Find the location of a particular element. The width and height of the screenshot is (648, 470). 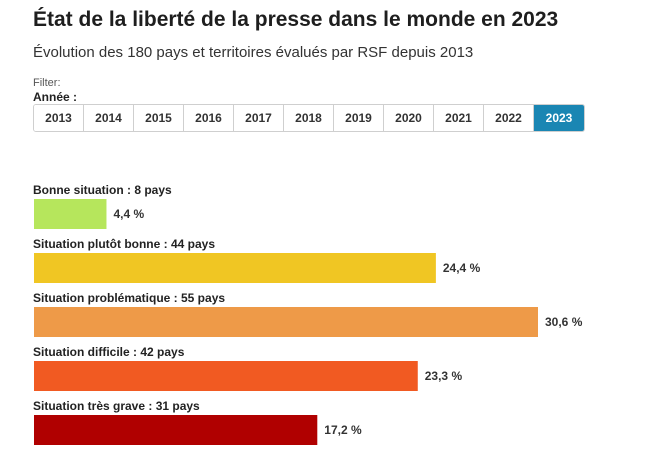

category-label: Situation plutôt bonne : 44 pays is located at coordinates (124, 244).